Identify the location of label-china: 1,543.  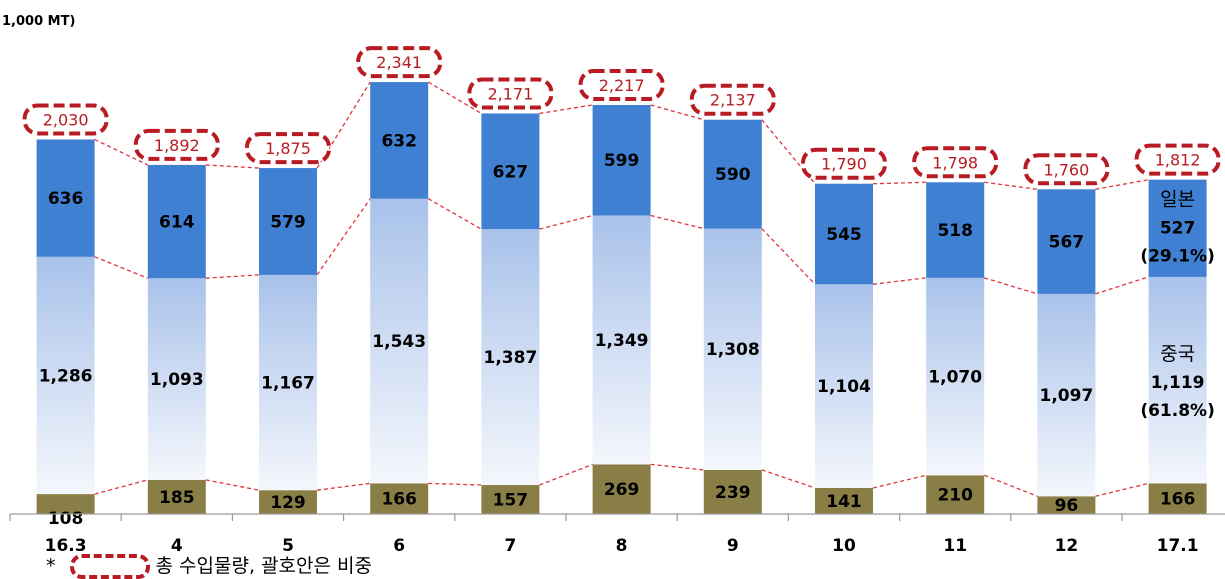
(399, 342).